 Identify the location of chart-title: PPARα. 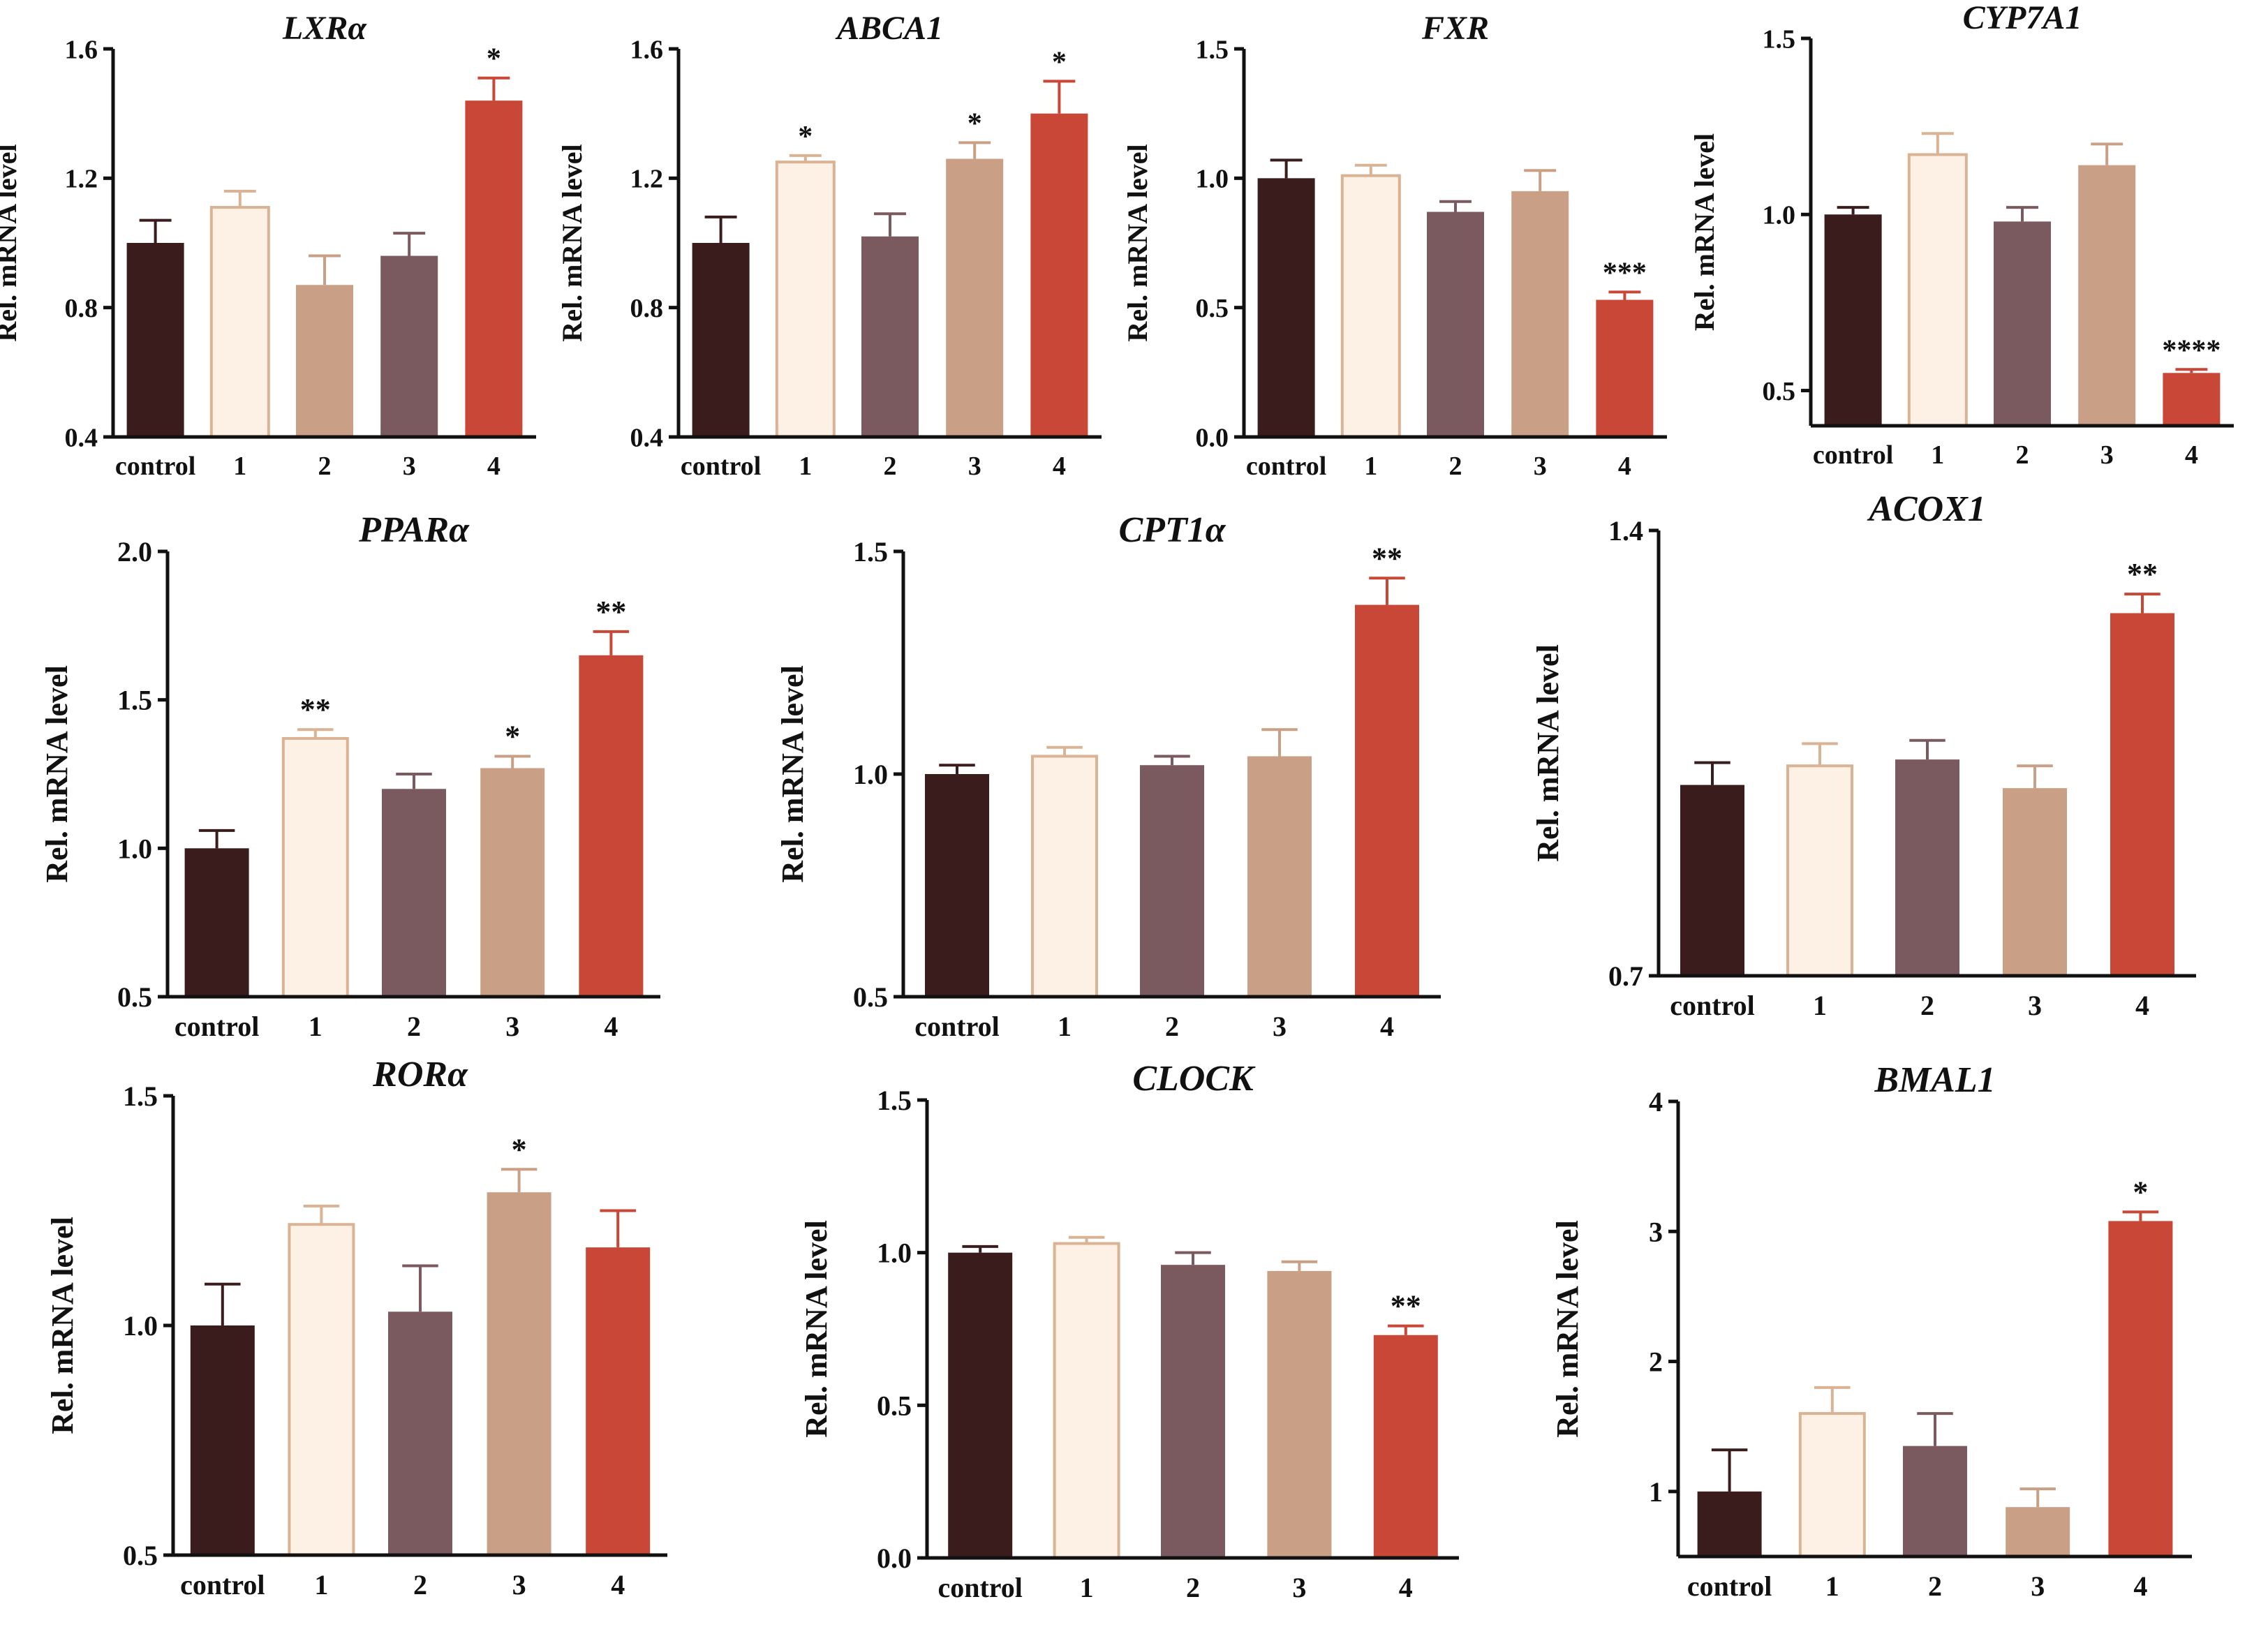
(414, 530).